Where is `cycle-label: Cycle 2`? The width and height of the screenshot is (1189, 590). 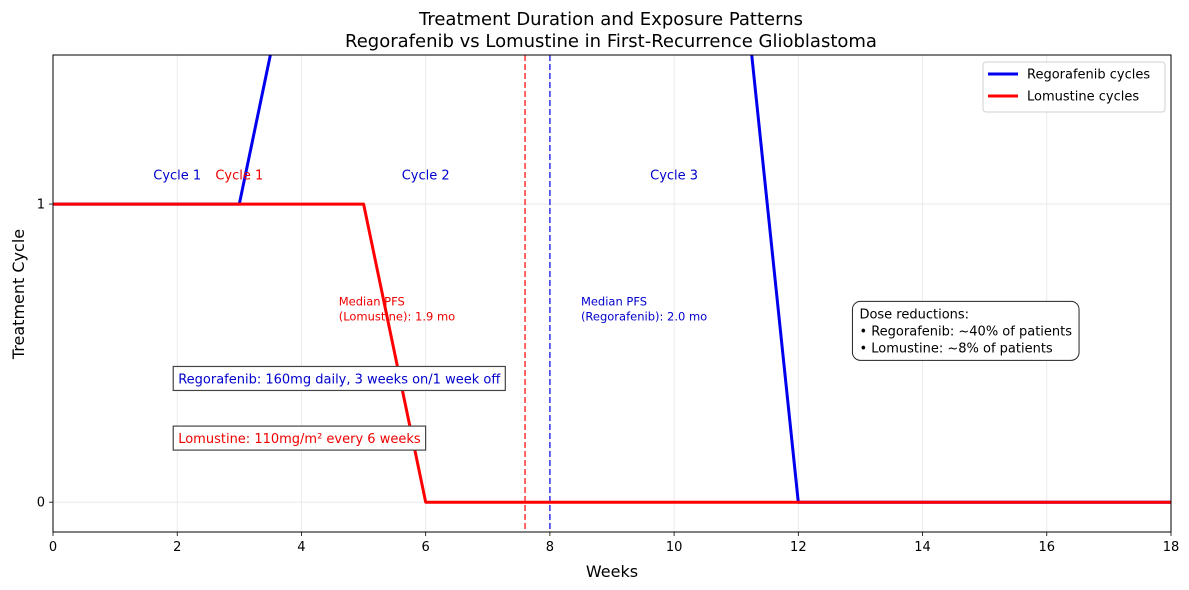 cycle-label: Cycle 2 is located at coordinates (426, 175).